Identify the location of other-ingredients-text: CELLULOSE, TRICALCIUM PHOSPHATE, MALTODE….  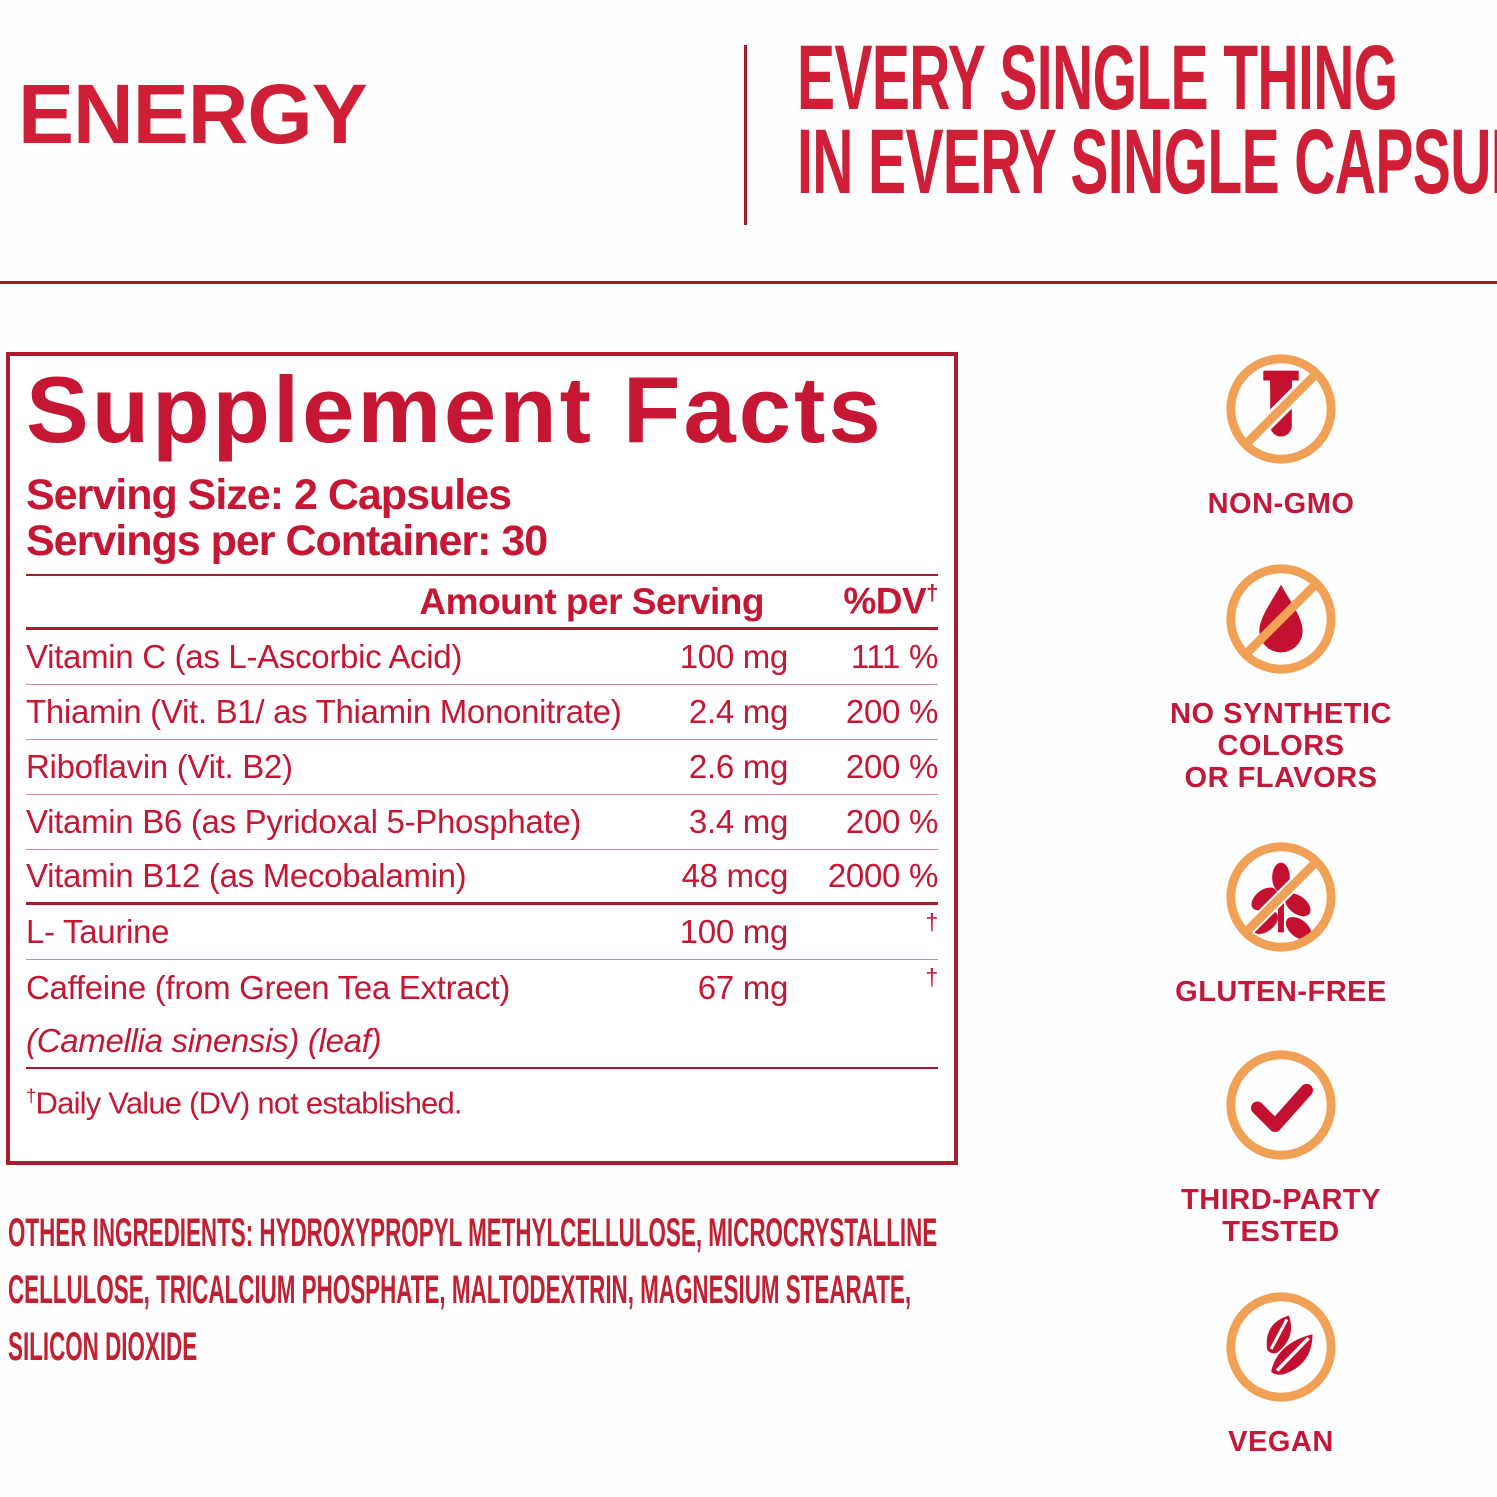
(460, 1290).